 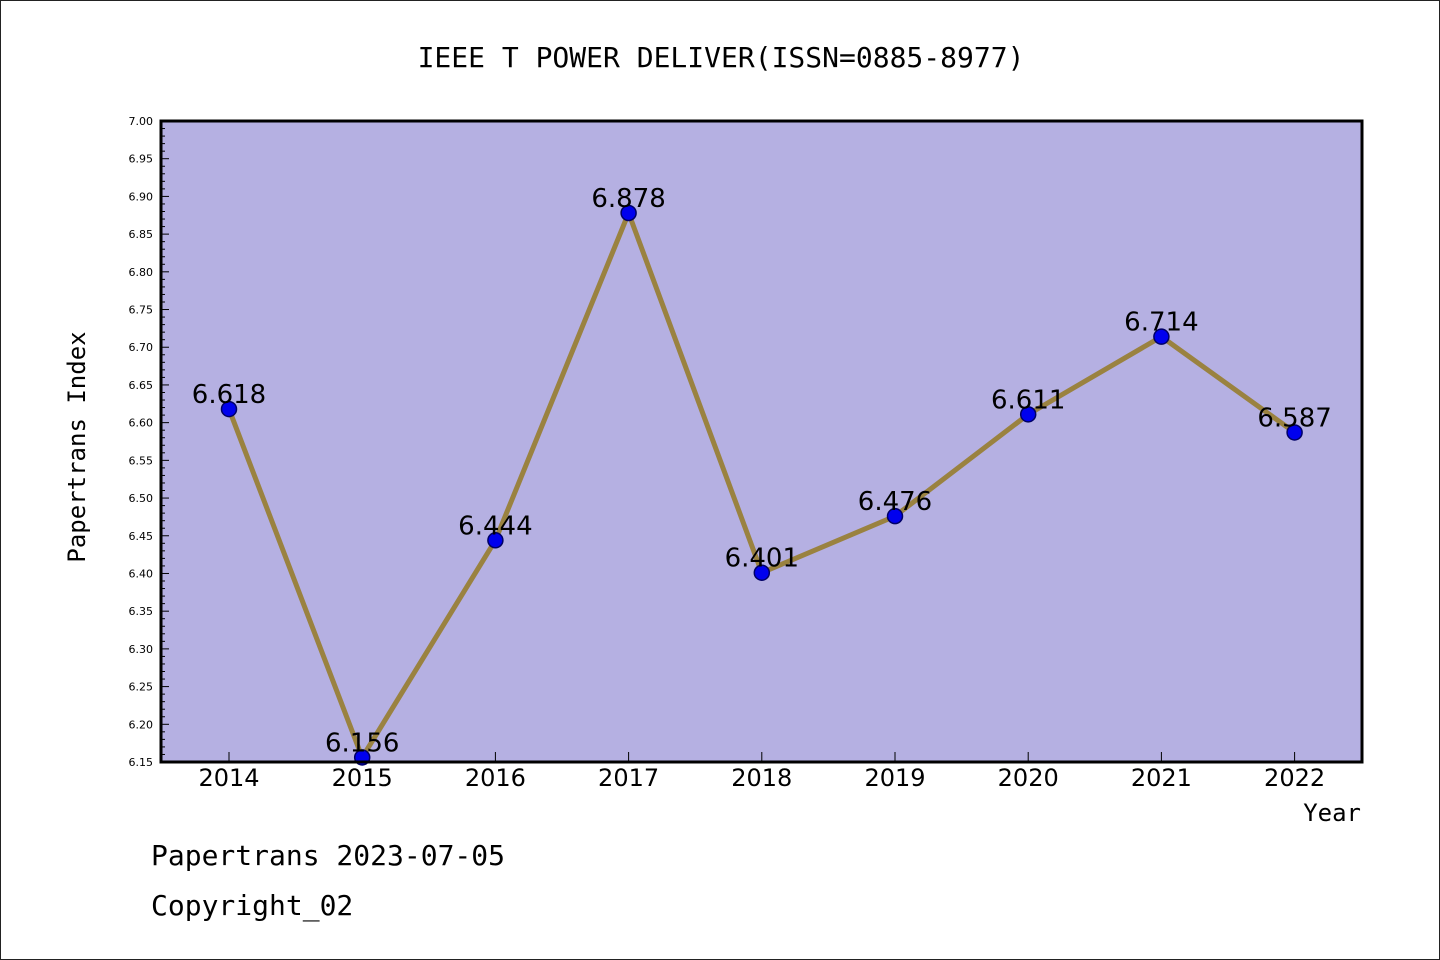 What do you see at coordinates (141, 724) in the screenshot?
I see `y-tick-label: 6.20` at bounding box center [141, 724].